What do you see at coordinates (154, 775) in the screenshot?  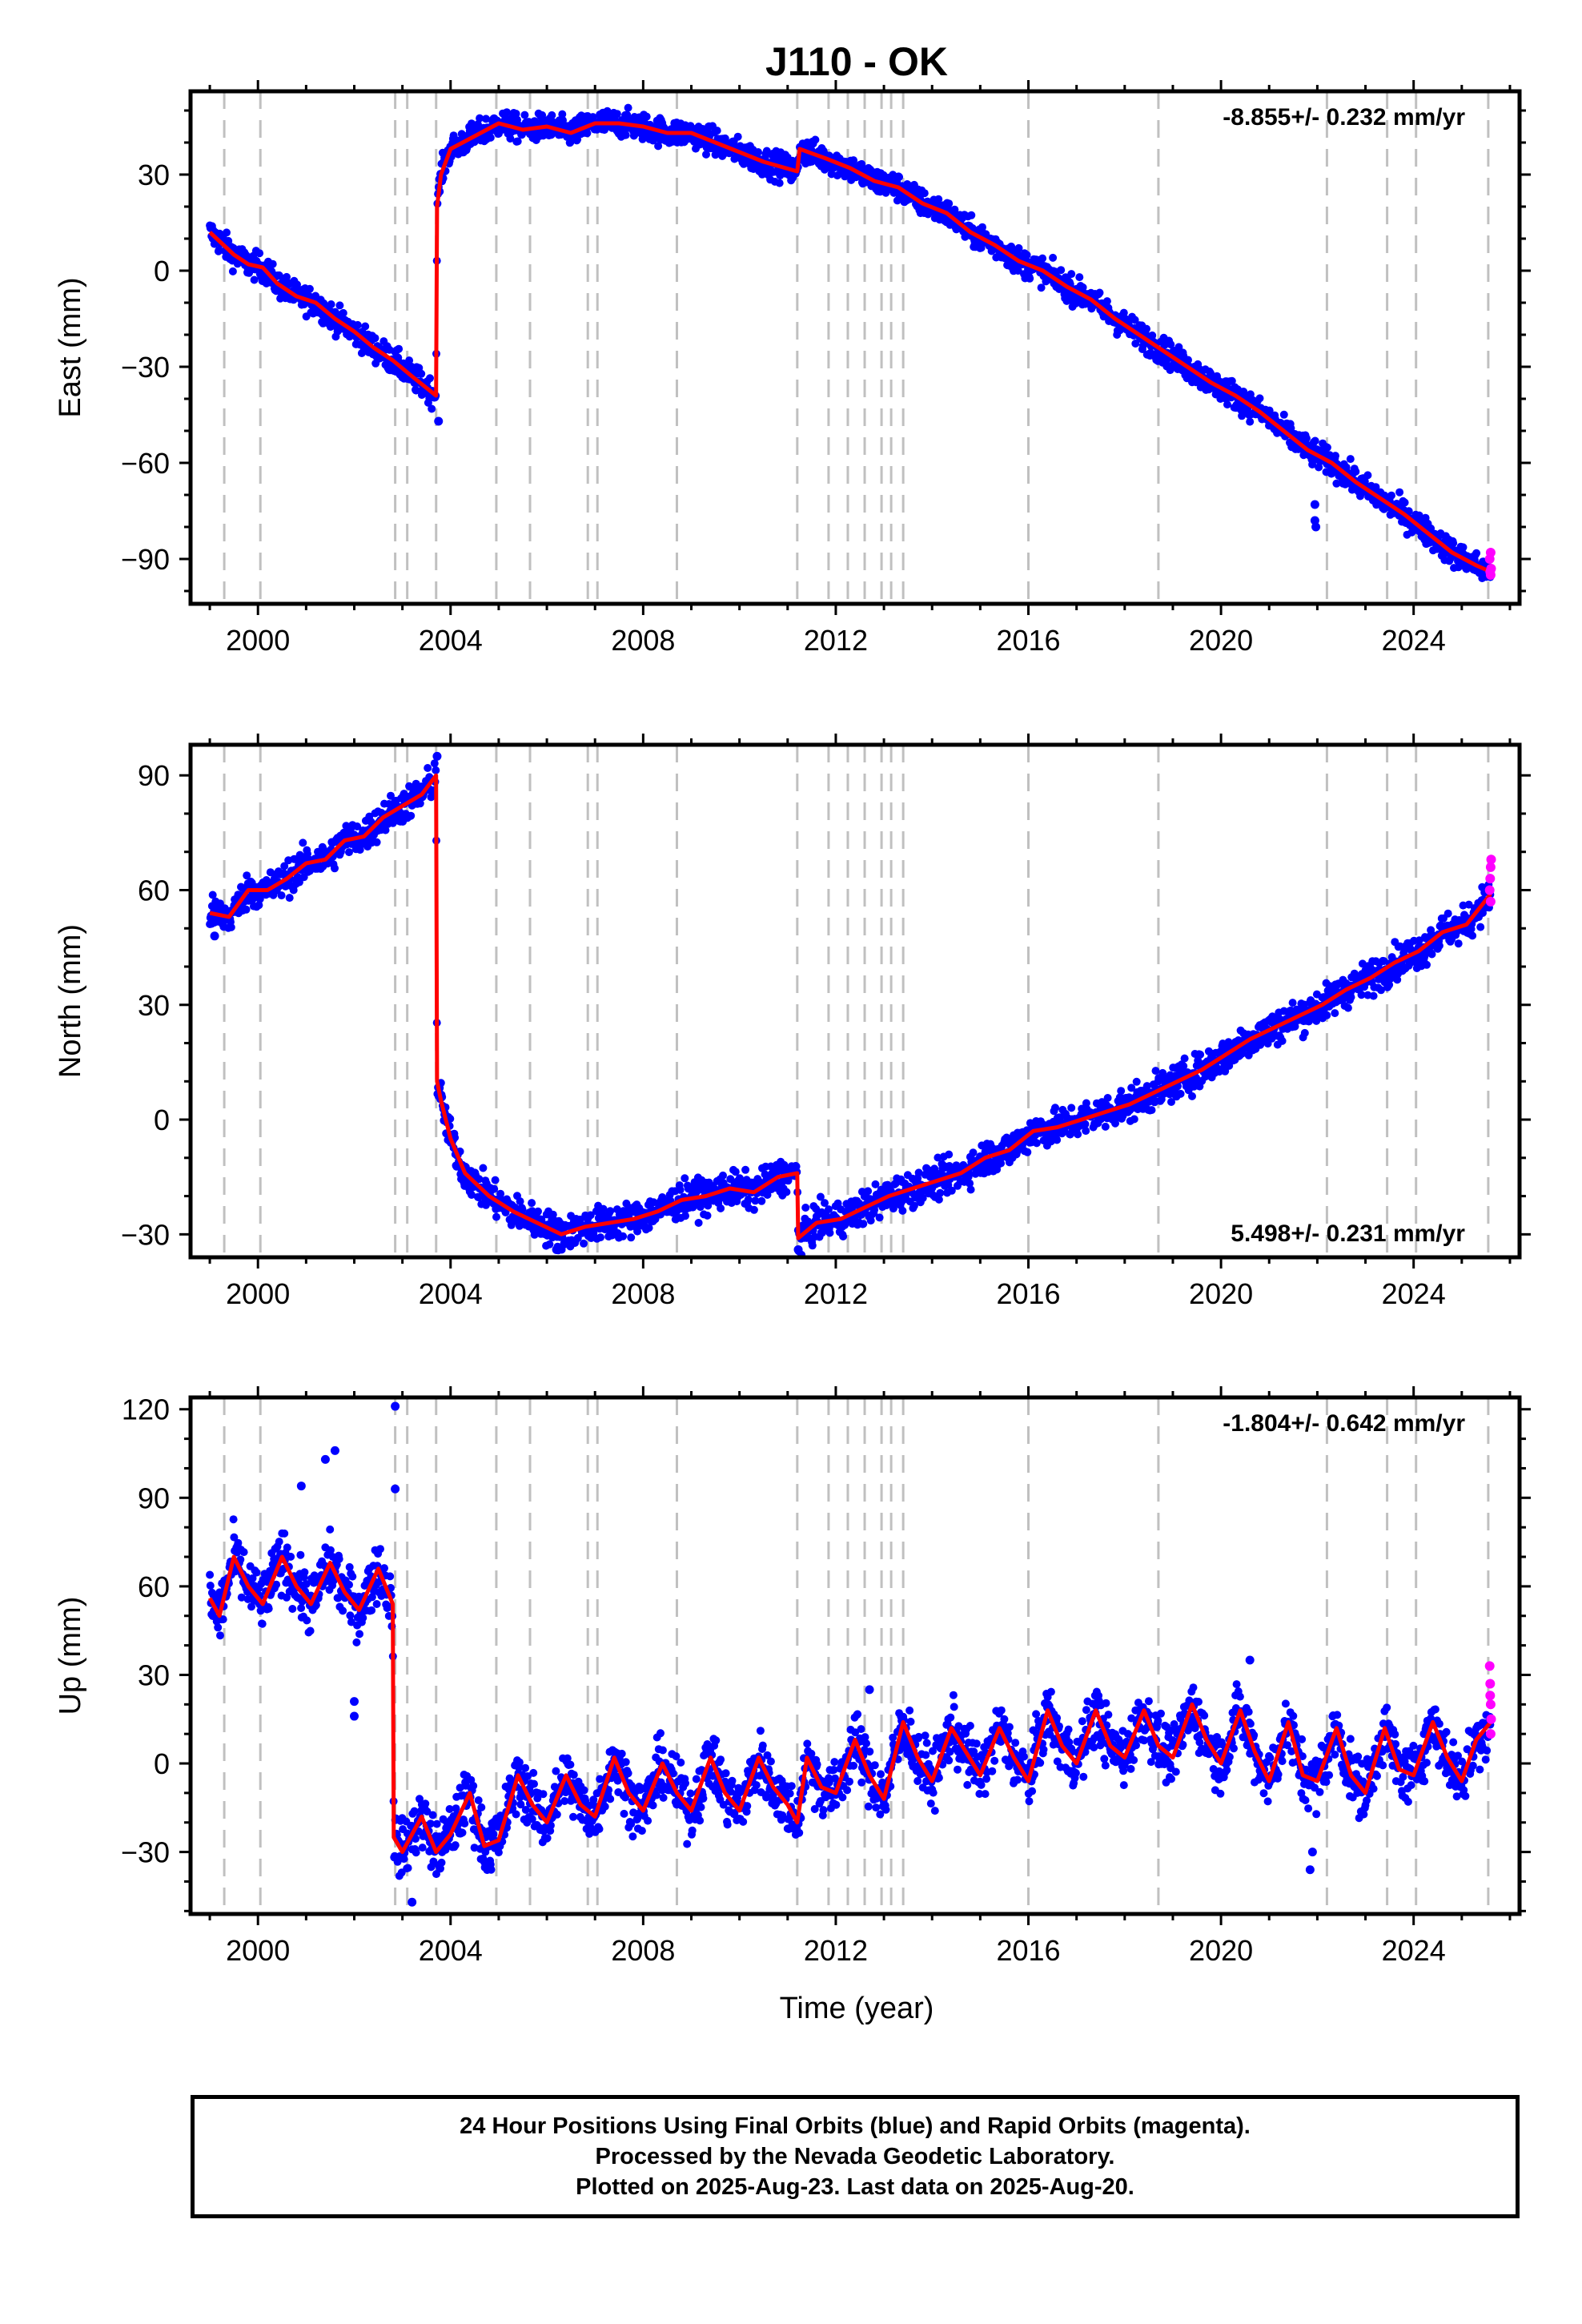 I see `y-tick-label: 90` at bounding box center [154, 775].